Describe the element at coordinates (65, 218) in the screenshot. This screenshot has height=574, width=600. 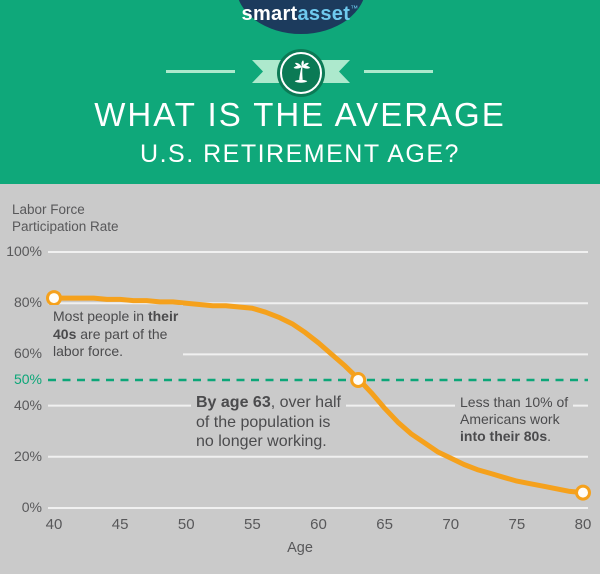
I see `y-axis-title: Labor Force Participation Rate` at that location.